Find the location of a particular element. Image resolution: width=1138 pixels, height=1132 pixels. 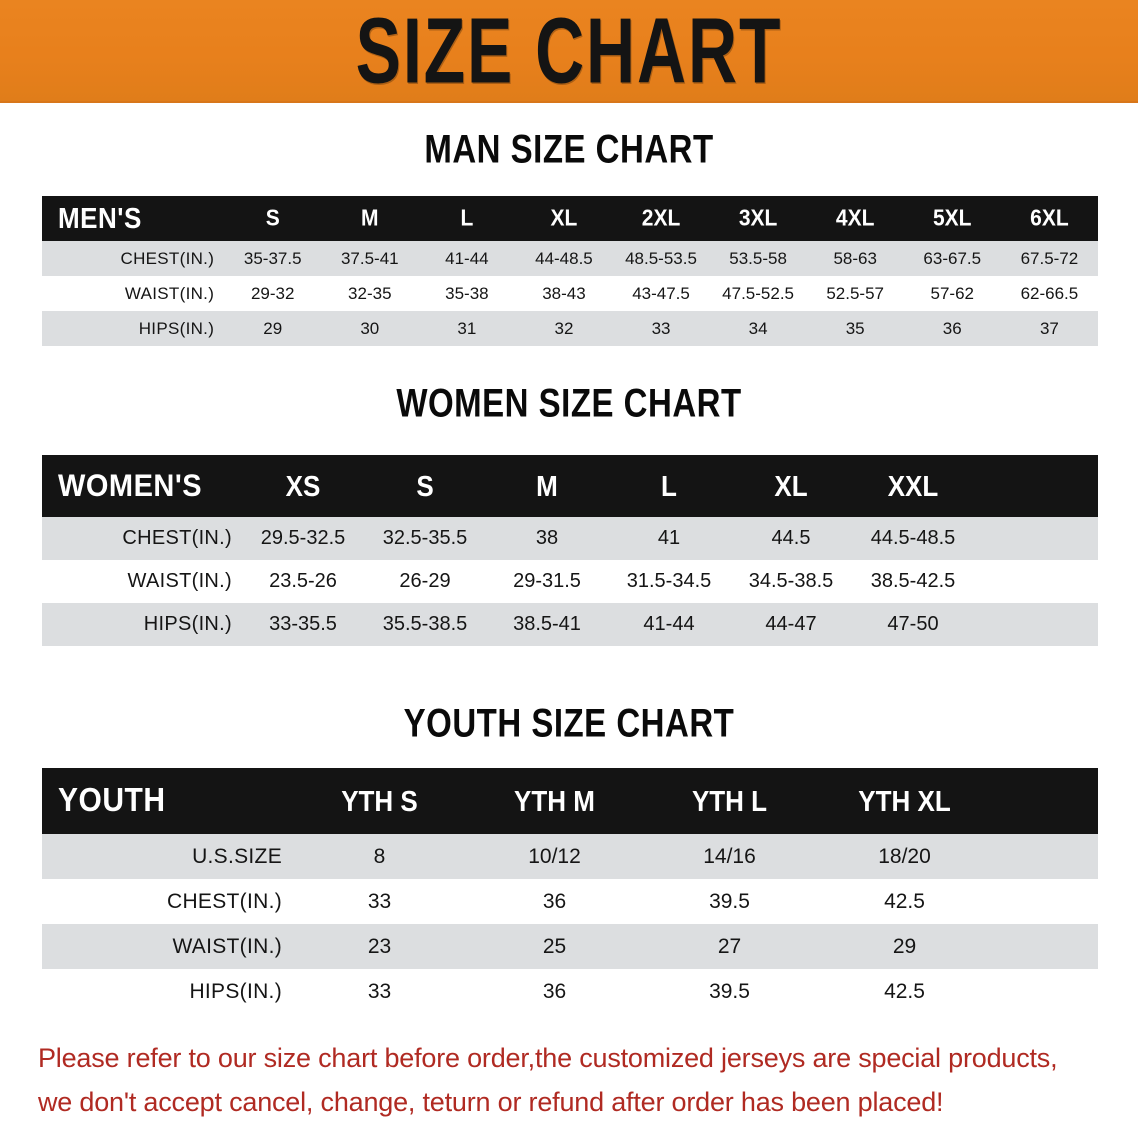

men-column-header: 6XL is located at coordinates (1049, 218).